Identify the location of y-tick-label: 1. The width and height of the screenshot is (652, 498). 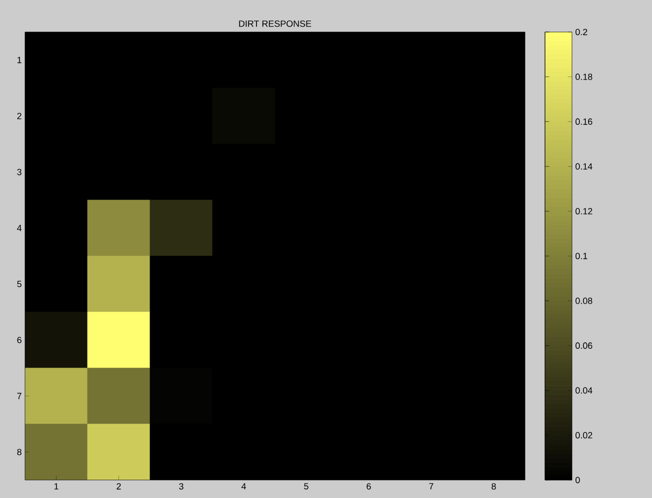
(20, 60).